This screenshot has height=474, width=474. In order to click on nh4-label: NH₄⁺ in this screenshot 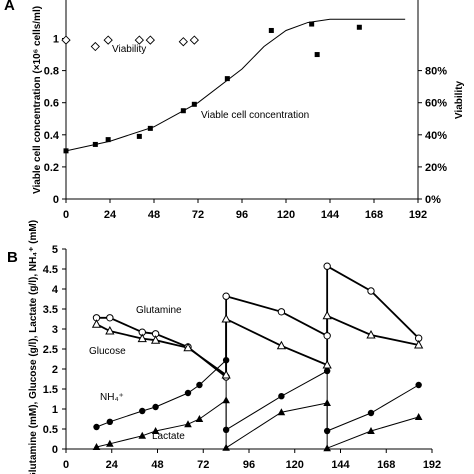, I will do `click(112, 397)`.